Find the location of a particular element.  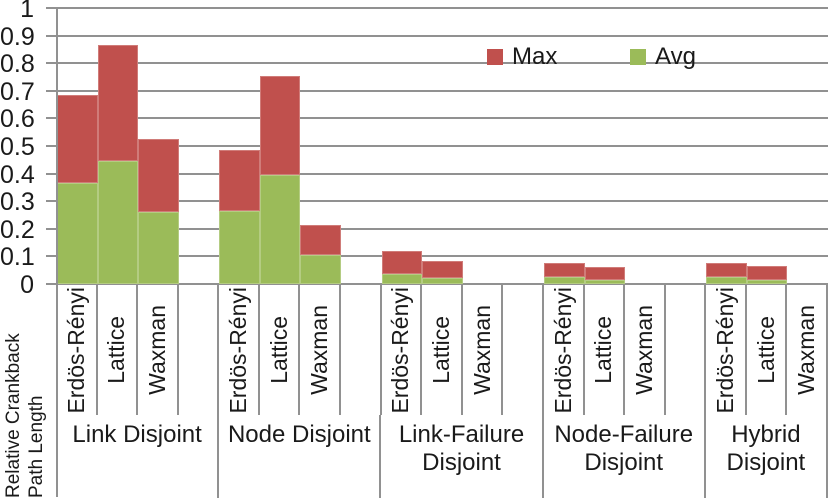

group-label-line: Node-Failure is located at coordinates (624, 434).